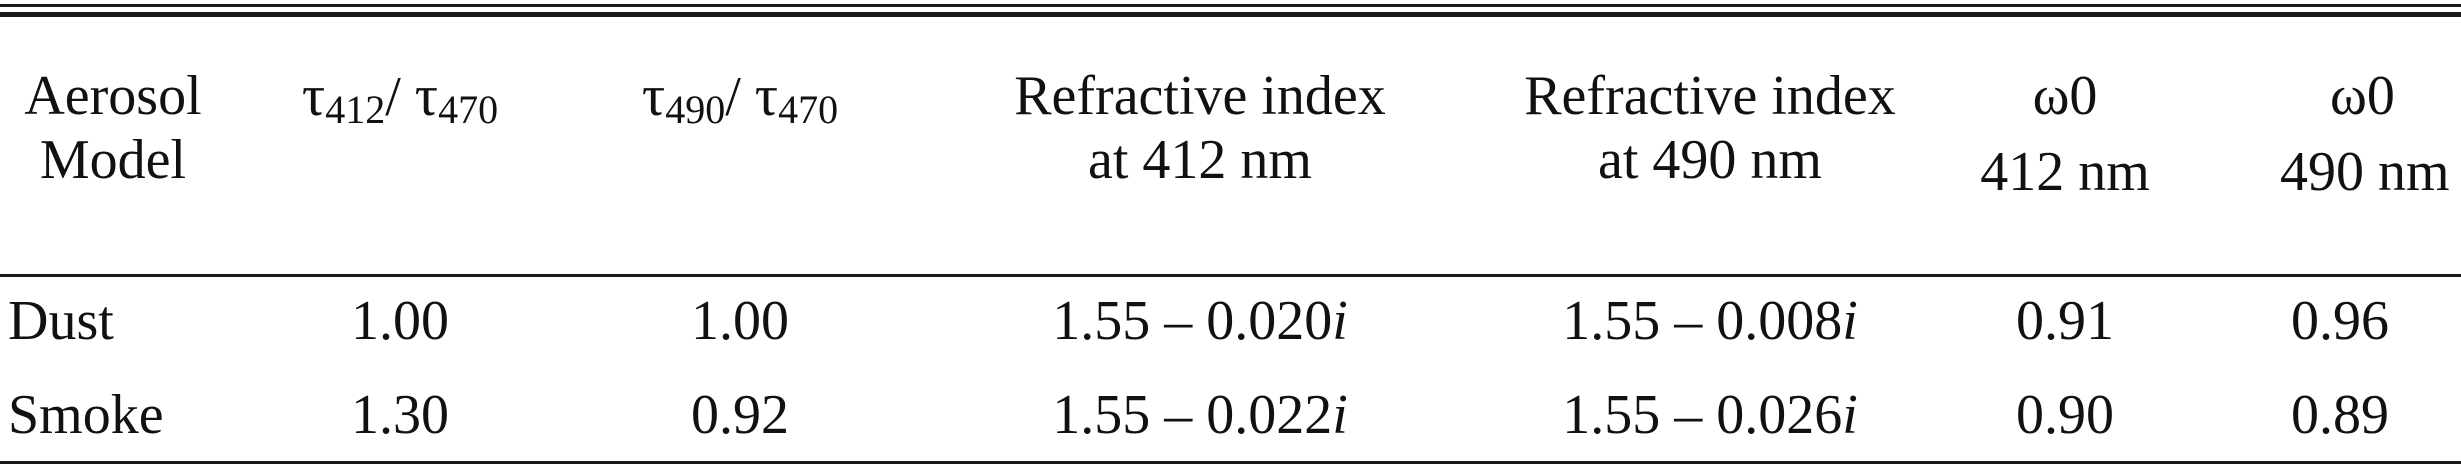 The height and width of the screenshot is (470, 2461). Describe the element at coordinates (1850, 415) in the screenshot. I see `smoke-ri490-imag: i` at that location.